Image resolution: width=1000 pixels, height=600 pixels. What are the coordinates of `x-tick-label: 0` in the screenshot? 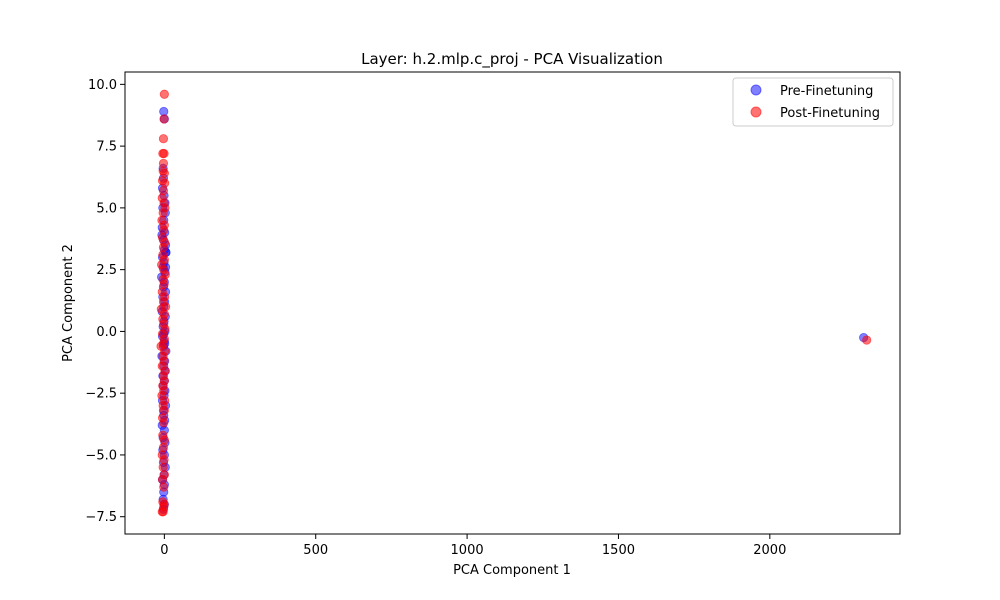 It's located at (164, 550).